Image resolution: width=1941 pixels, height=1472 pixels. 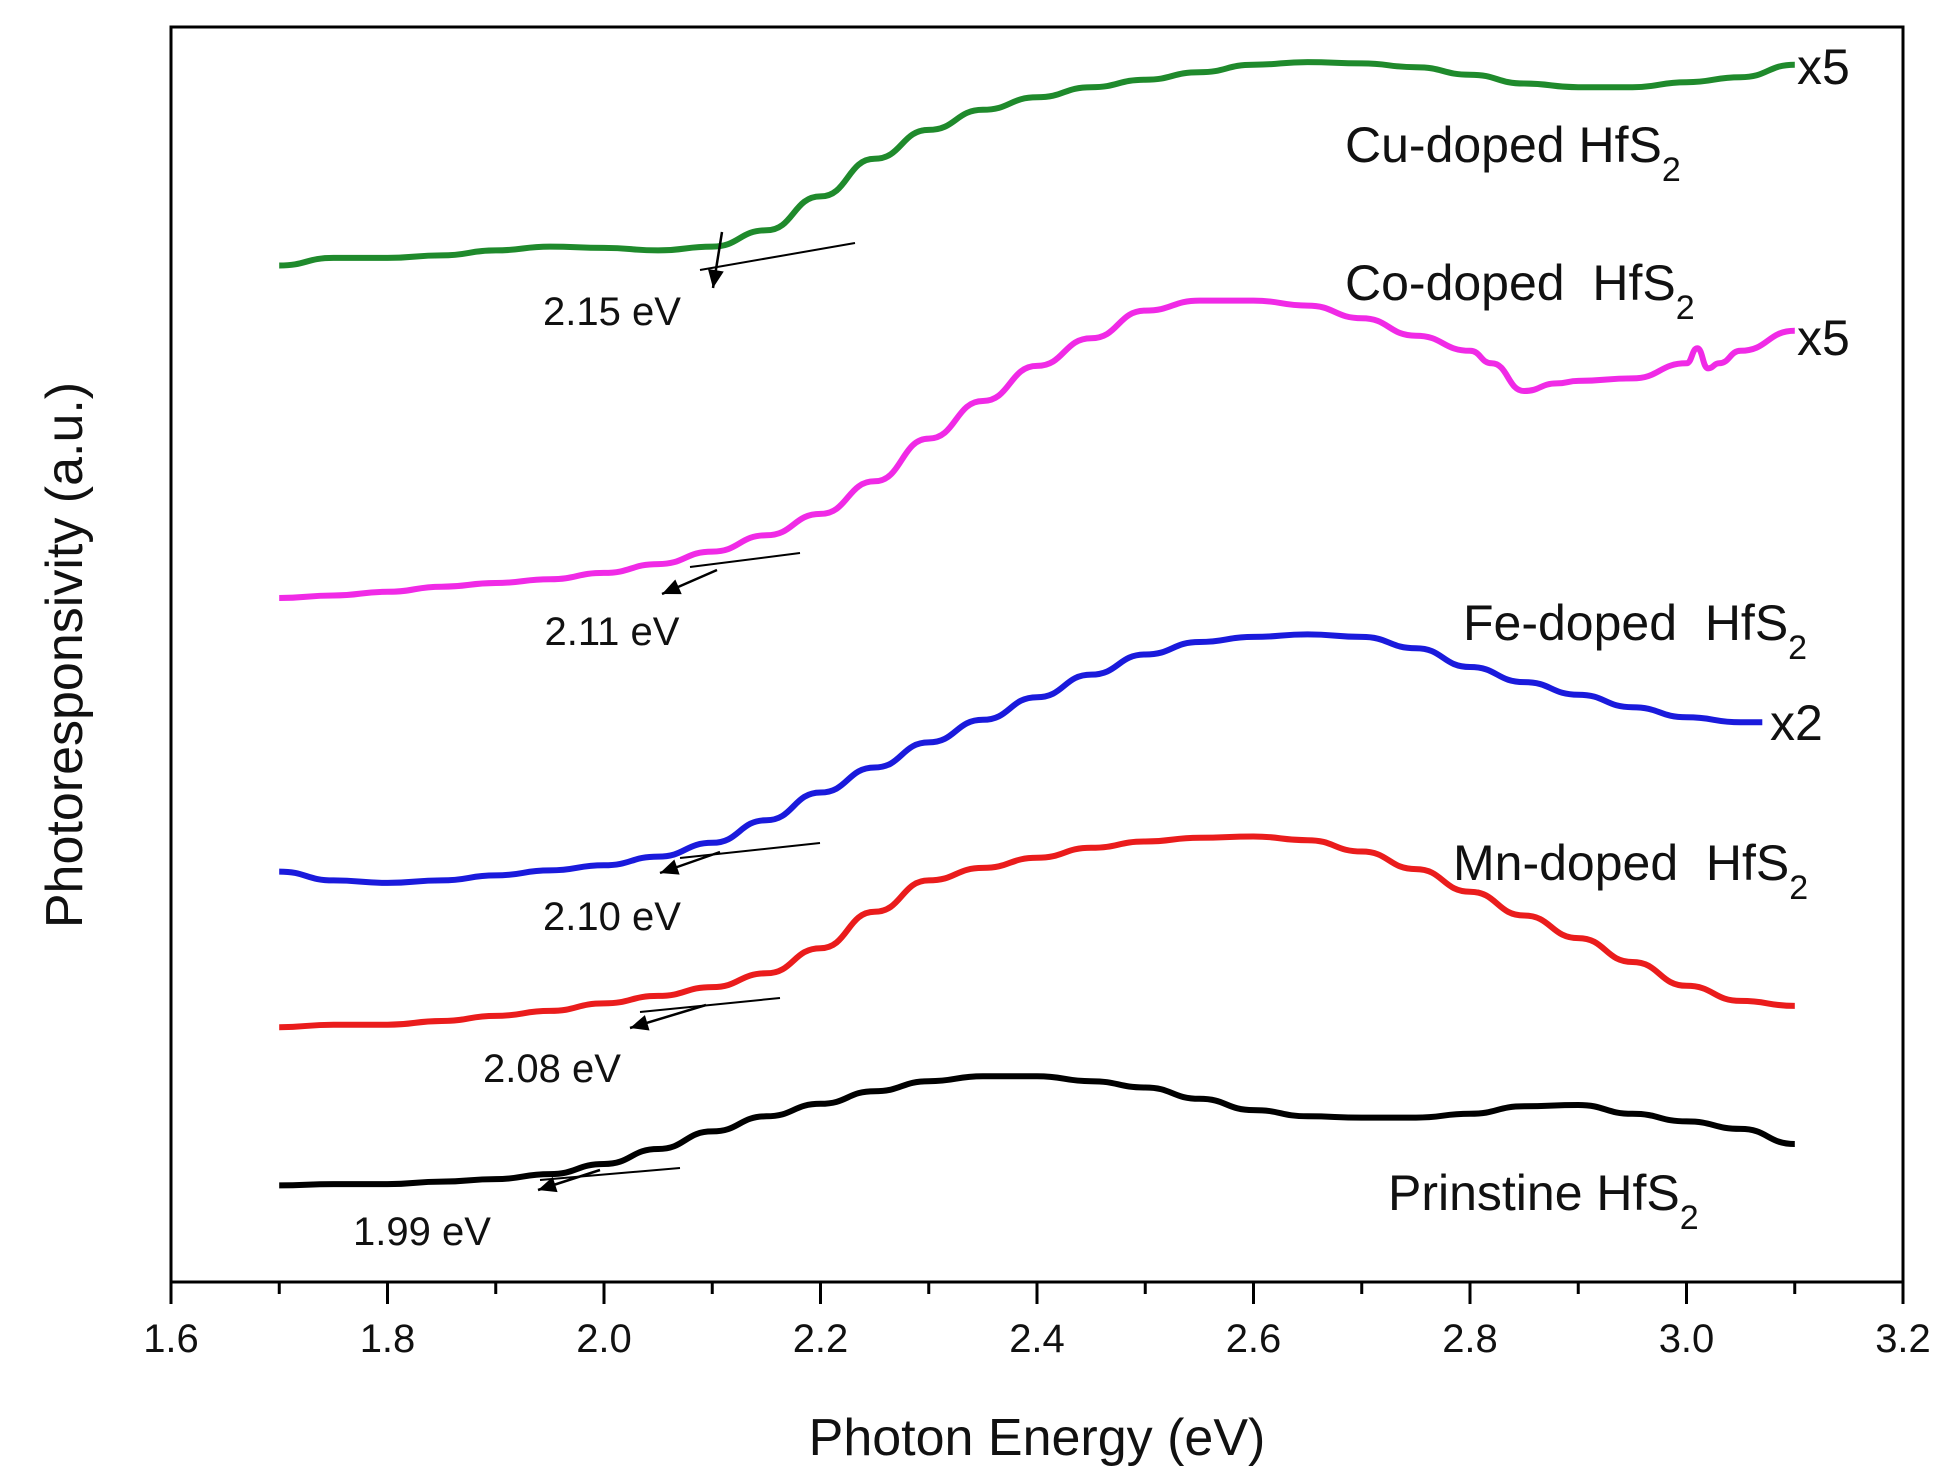 I want to click on scale-factor-label: x2, so click(x=1796, y=723).